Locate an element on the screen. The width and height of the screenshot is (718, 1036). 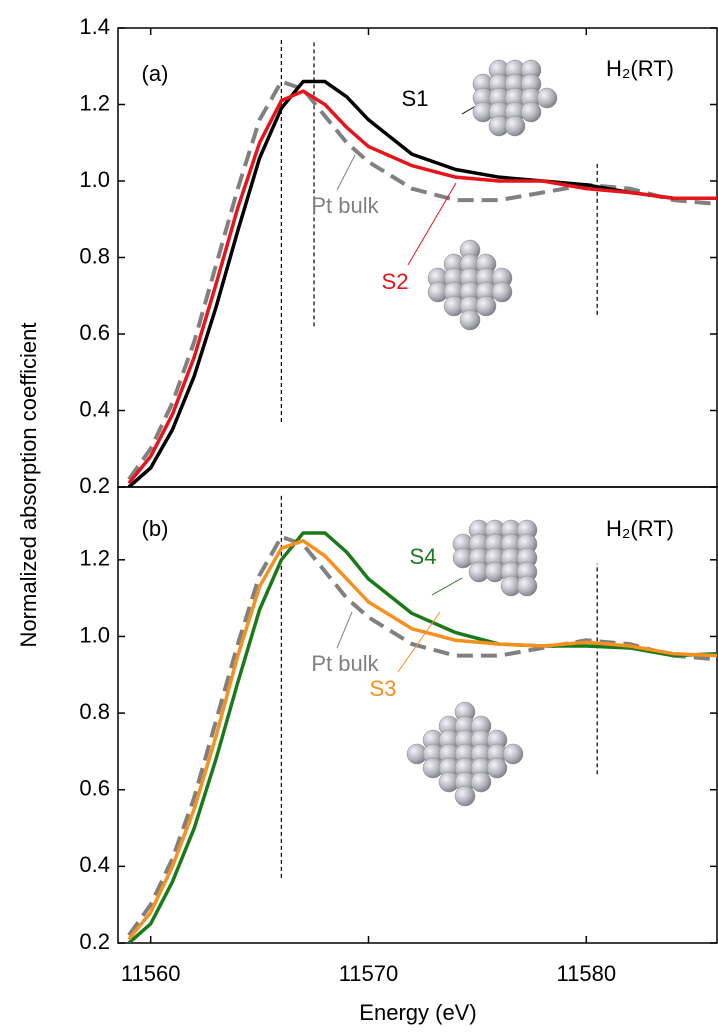
x-tick-label: 11580 is located at coordinates (587, 973).